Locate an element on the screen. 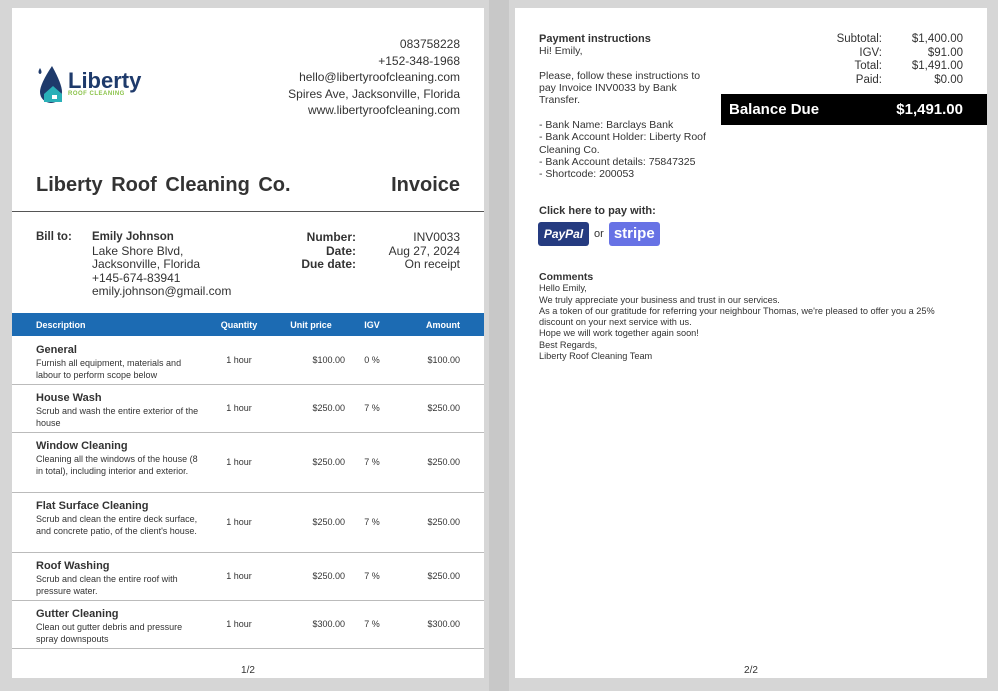 The width and height of the screenshot is (998, 691). page-separator is located at coordinates (499, 345).